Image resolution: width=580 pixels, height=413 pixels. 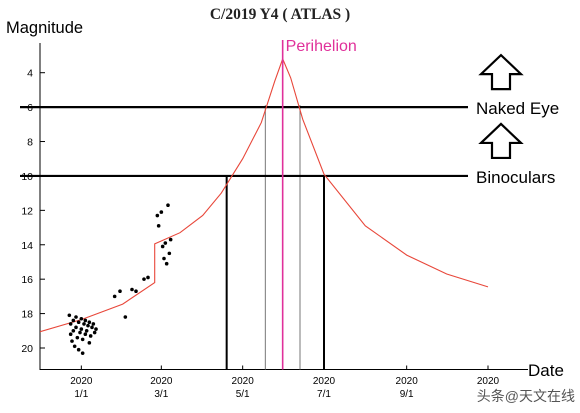 What do you see at coordinates (30, 74) in the screenshot?
I see `y-tick-label: 4` at bounding box center [30, 74].